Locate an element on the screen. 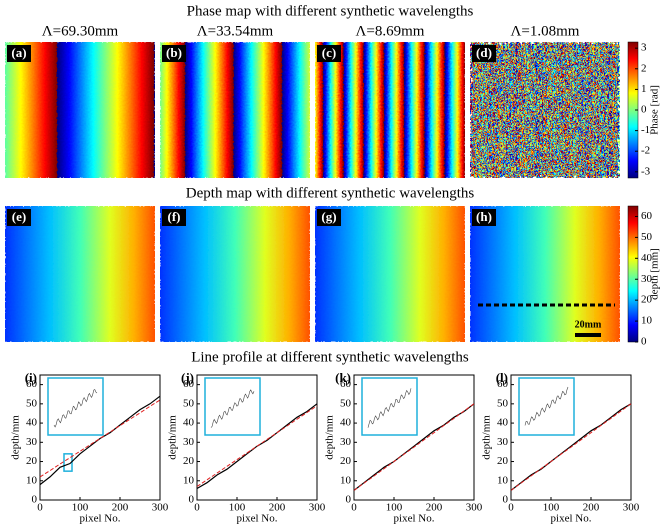 The image size is (663, 525). plot-label: (i) is located at coordinates (31, 377).